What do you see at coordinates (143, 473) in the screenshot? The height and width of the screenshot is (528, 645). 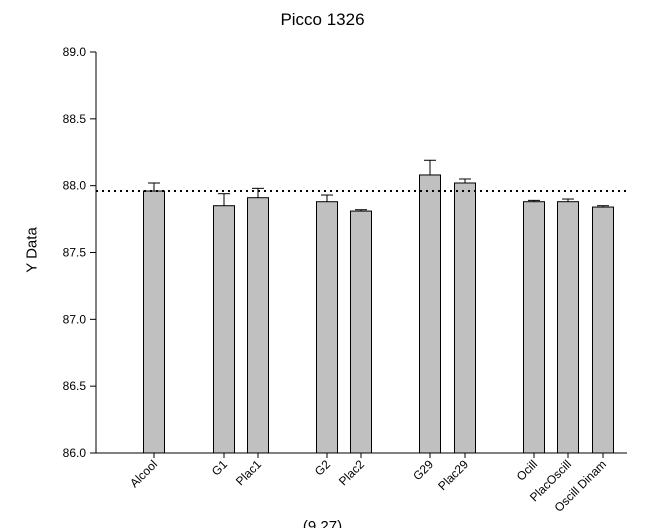 I see `x-tick-label: Alcool` at bounding box center [143, 473].